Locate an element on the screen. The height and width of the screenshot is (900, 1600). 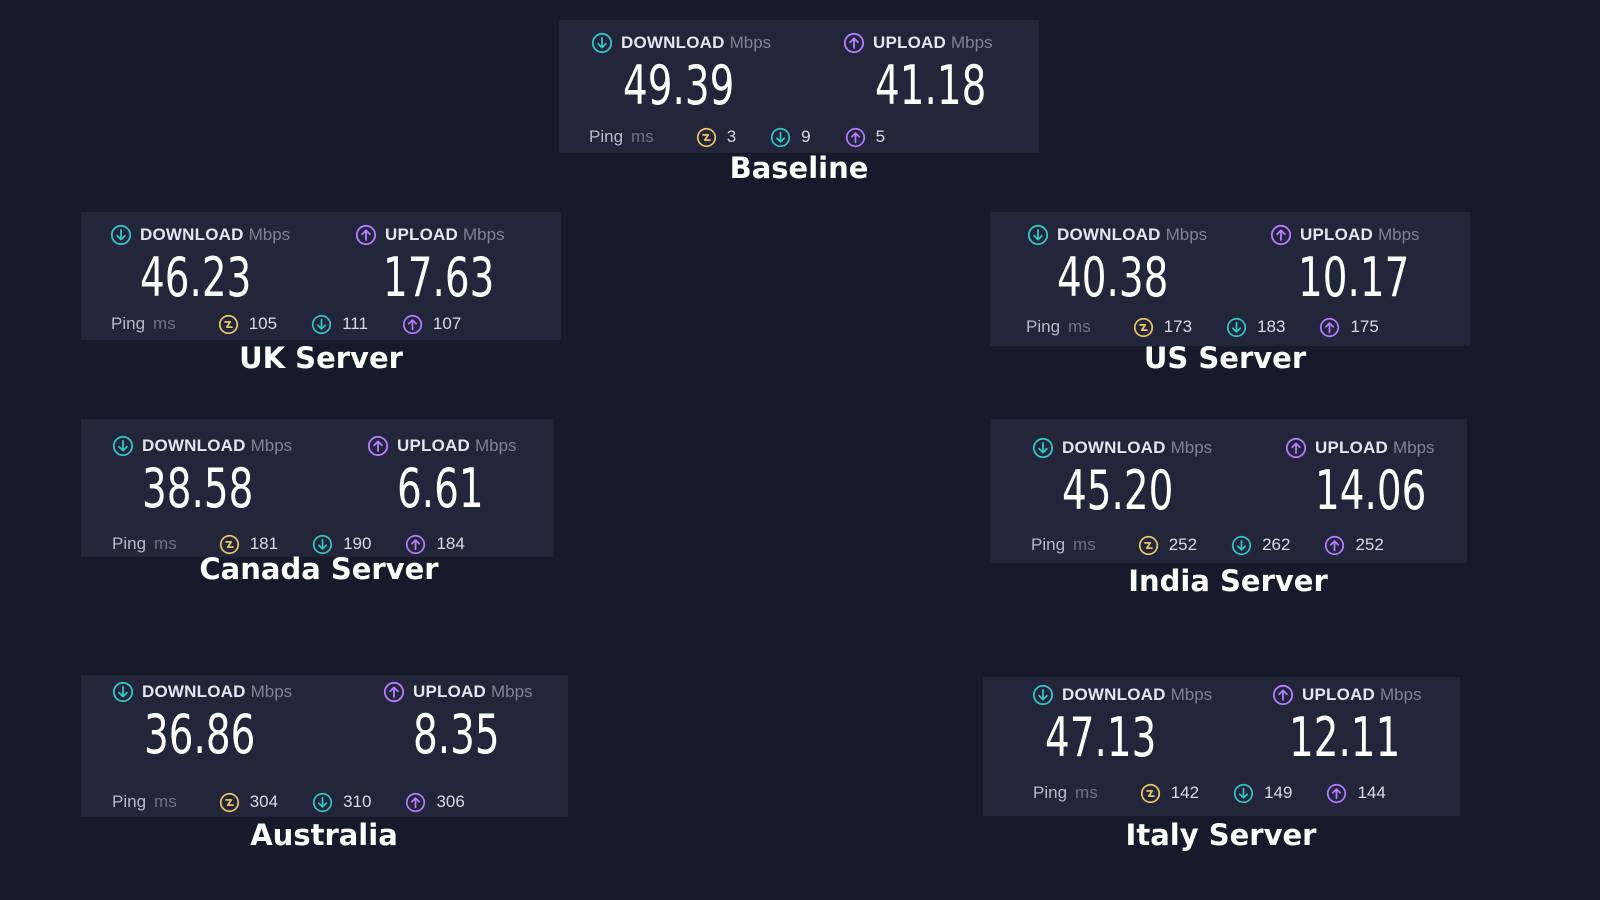
download-value: 46.23 is located at coordinates (196, 277).